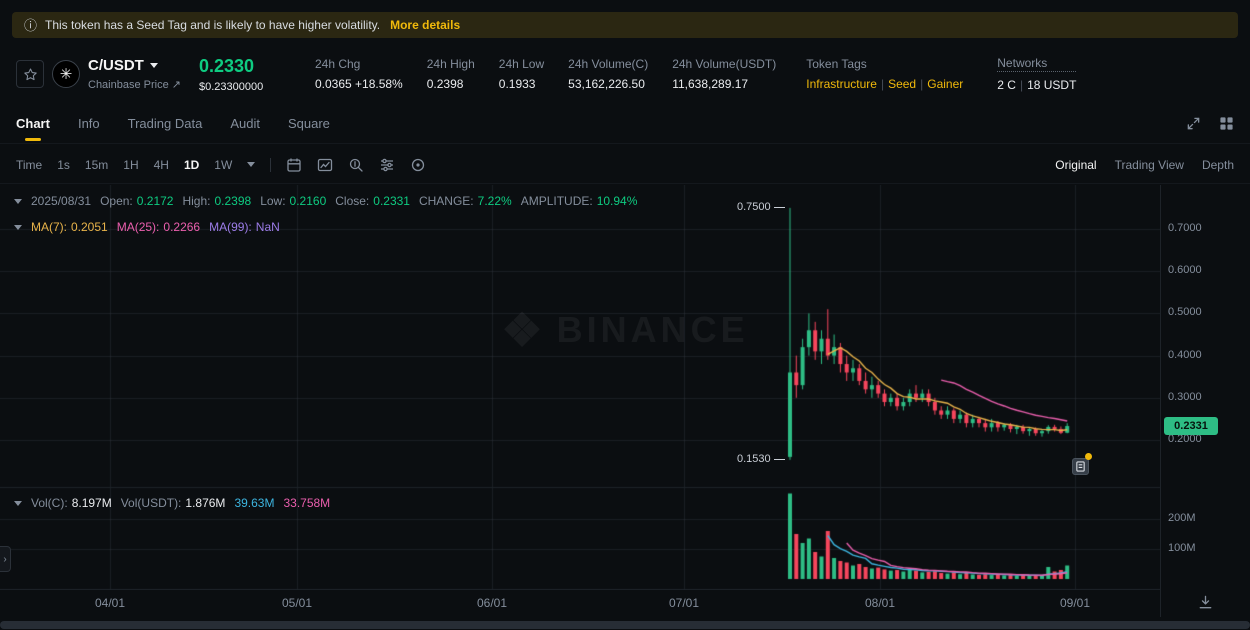  Describe the element at coordinates (684, 603) in the screenshot. I see `month-label: 07/01` at that location.